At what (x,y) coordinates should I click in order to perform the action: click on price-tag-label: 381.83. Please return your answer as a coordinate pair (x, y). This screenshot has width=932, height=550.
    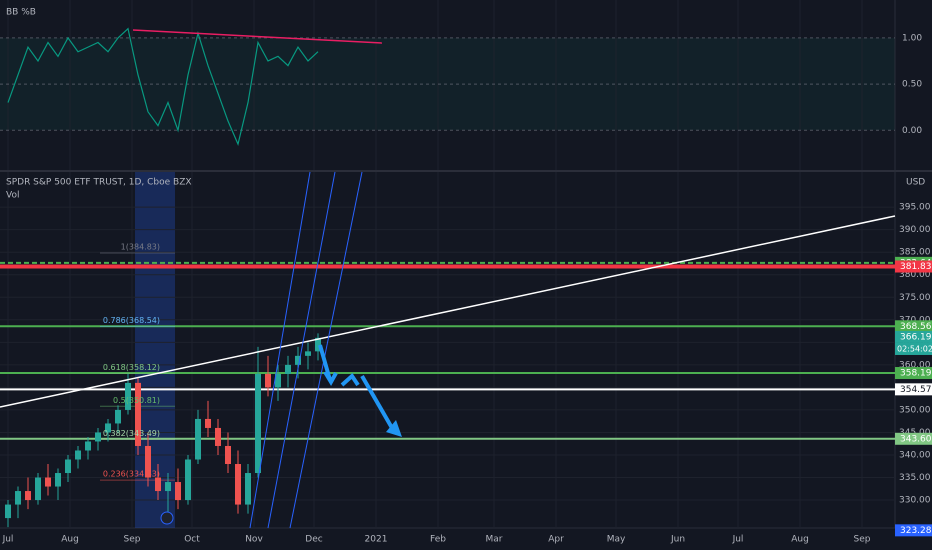
    Looking at the image, I should click on (916, 267).